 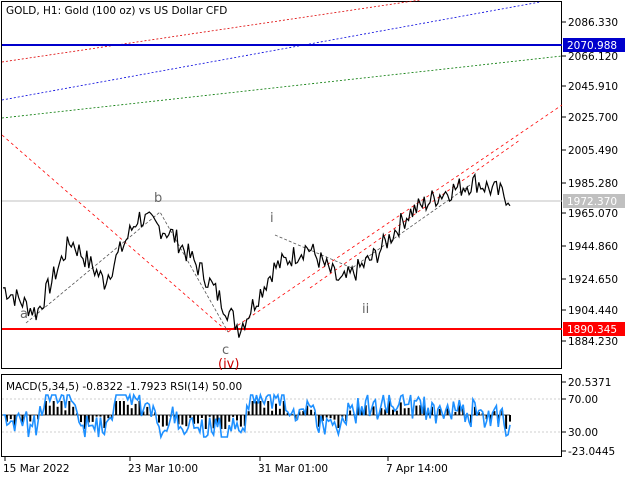 I want to click on price-axis-tick-label: 2005.490, so click(x=593, y=151).